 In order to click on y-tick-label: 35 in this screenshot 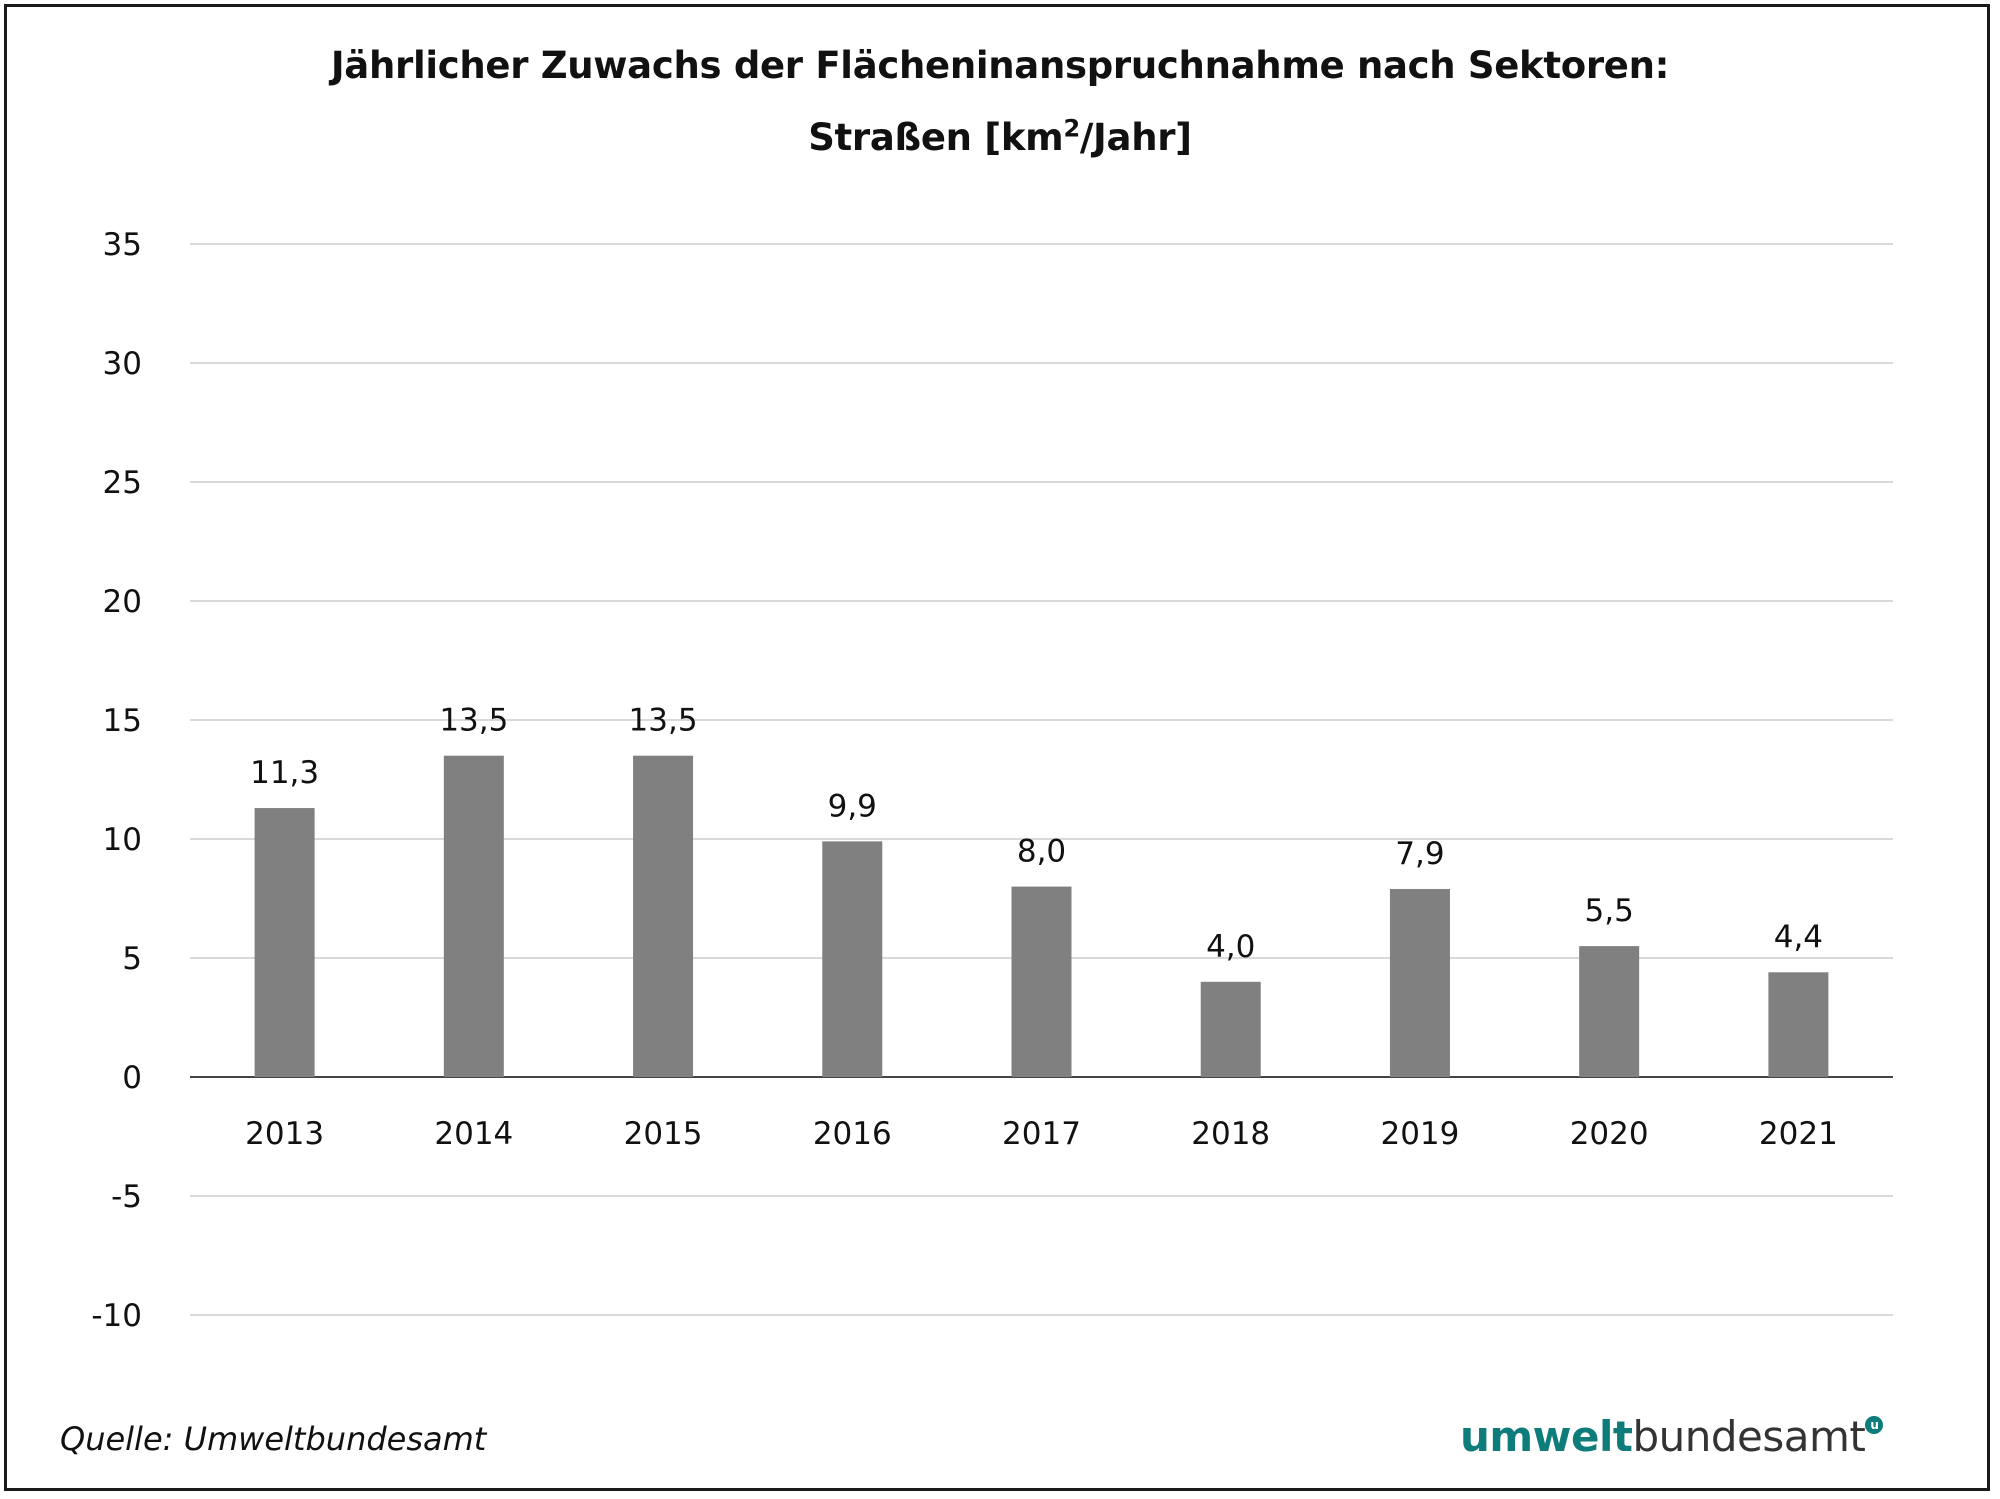, I will do `click(122, 245)`.